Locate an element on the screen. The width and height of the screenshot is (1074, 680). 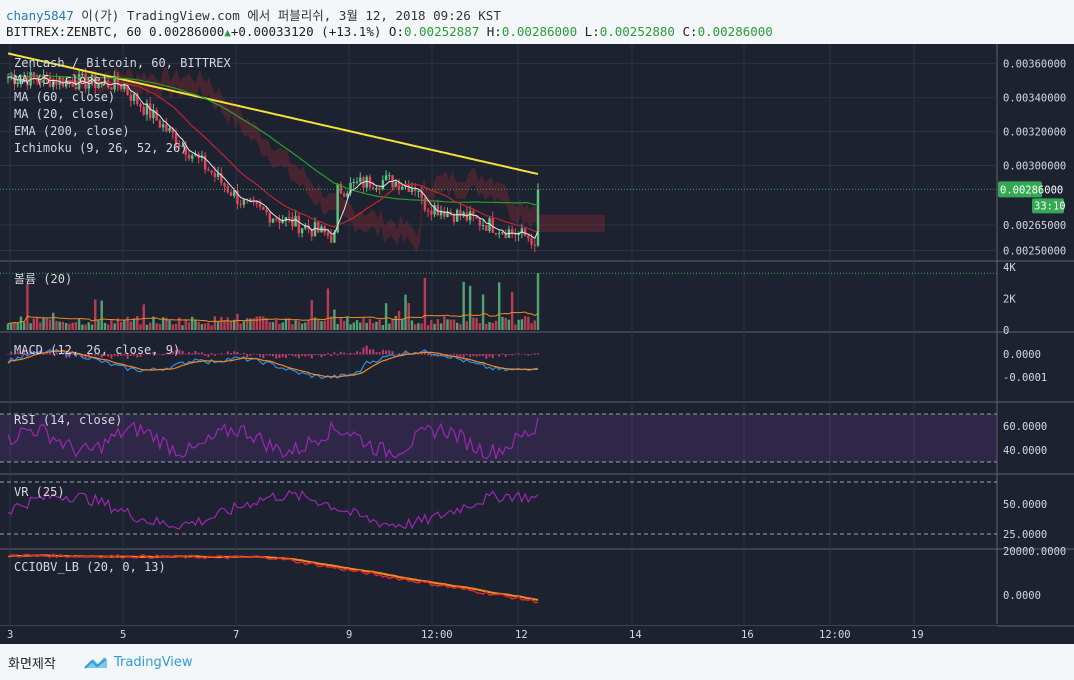
price-legend-item: Ichimoku (9, 26, 52, 26) is located at coordinates (100, 148).